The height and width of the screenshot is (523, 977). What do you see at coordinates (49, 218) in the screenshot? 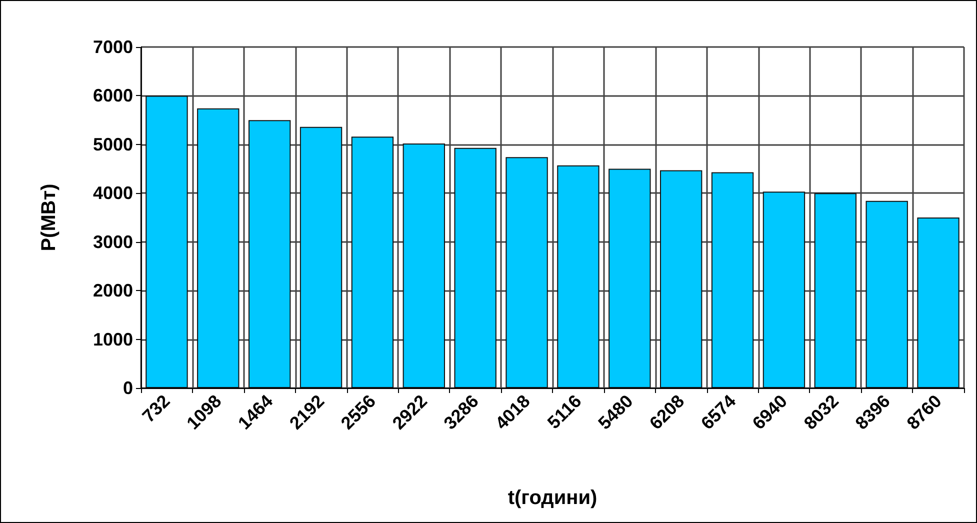
I see `y-axis-title: P(MBт)` at bounding box center [49, 218].